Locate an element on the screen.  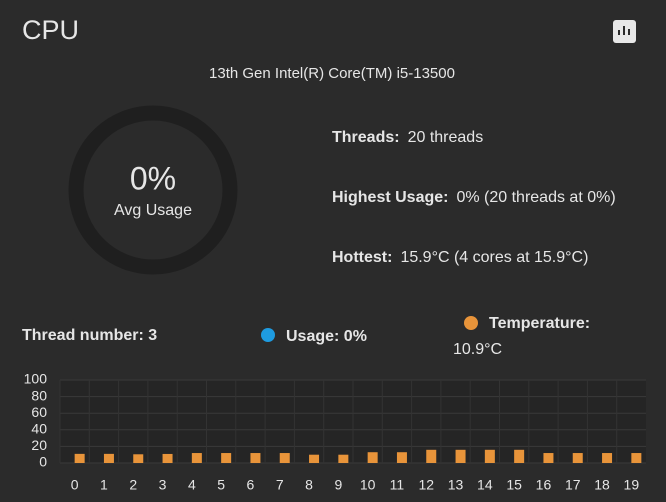
stat-value: 15.9°C (4 cores at 15.9°C) is located at coordinates (494, 257).